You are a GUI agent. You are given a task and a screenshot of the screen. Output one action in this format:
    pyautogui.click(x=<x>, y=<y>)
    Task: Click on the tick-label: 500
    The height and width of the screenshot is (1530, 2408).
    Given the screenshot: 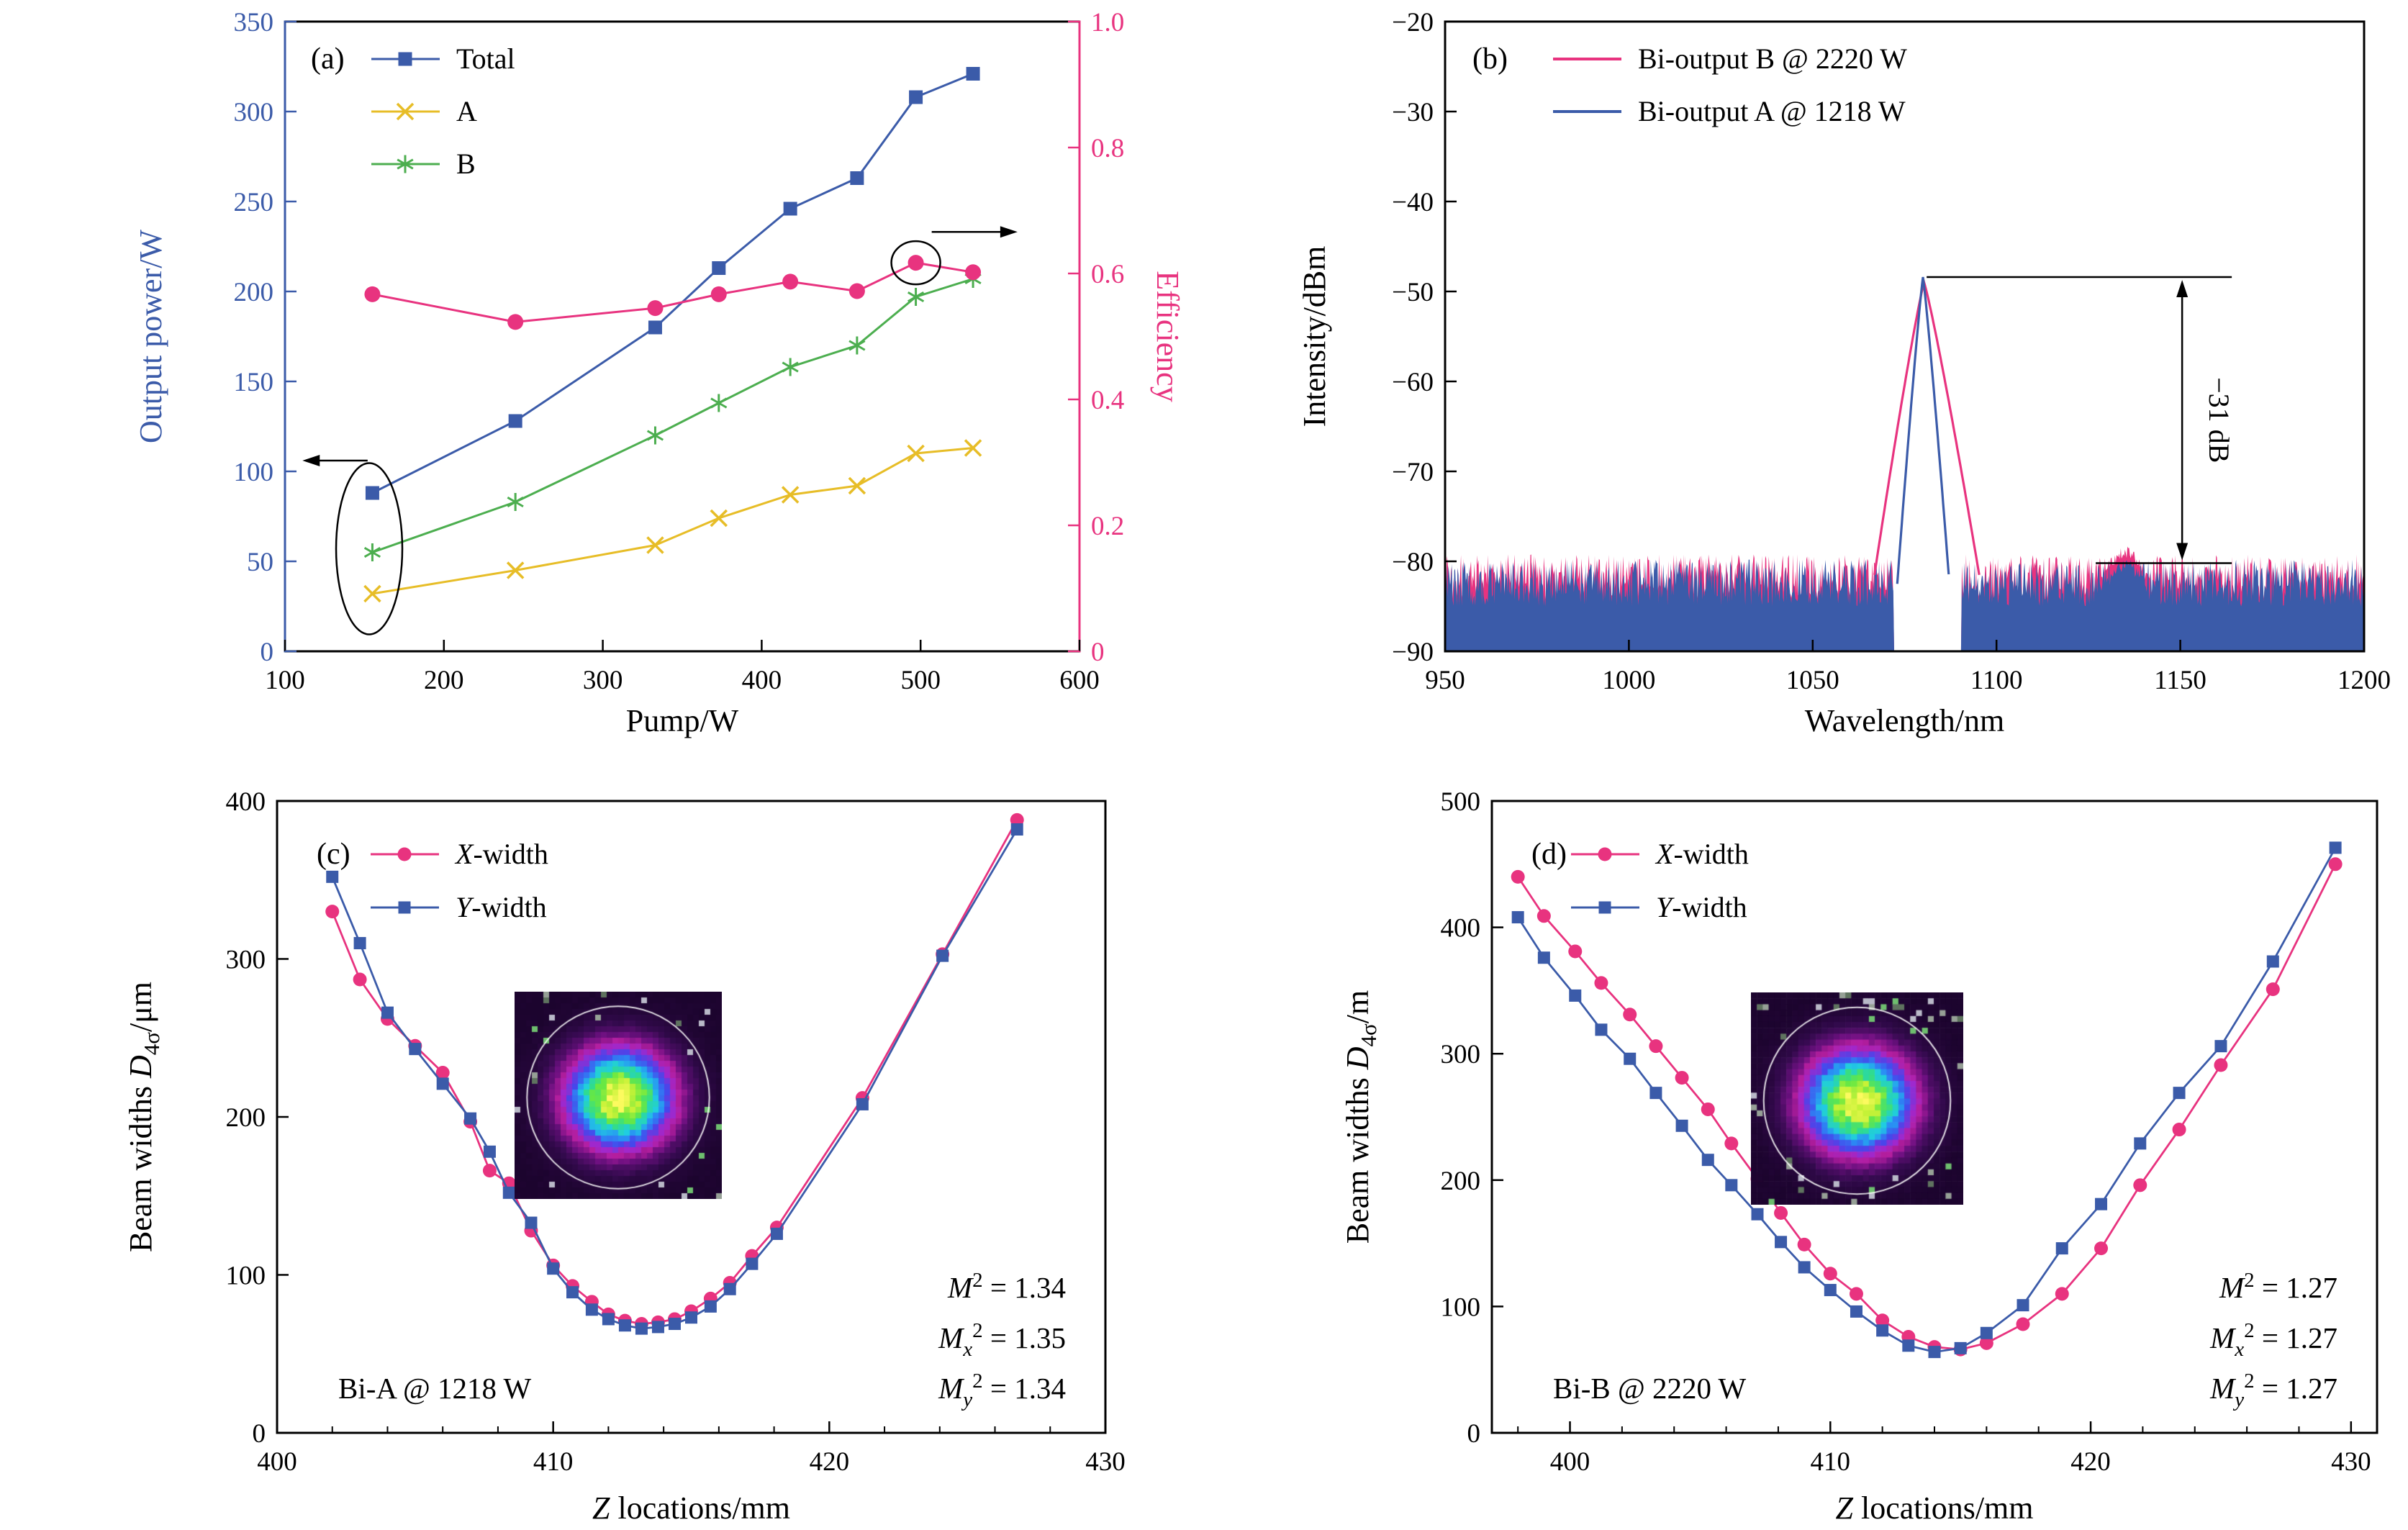 What is the action you would take?
    pyautogui.click(x=921, y=680)
    